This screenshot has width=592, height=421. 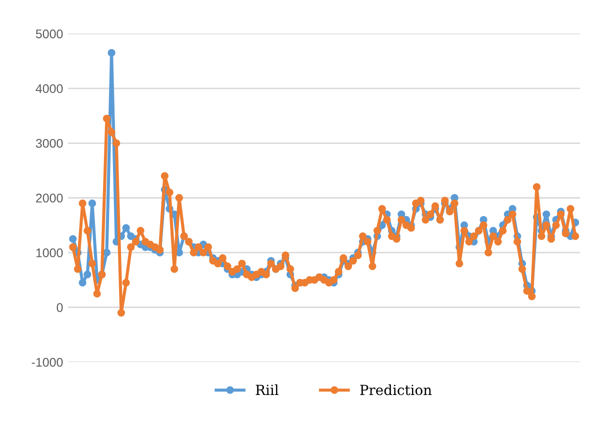 I want to click on y-tick-label: 3000, so click(x=49, y=143).